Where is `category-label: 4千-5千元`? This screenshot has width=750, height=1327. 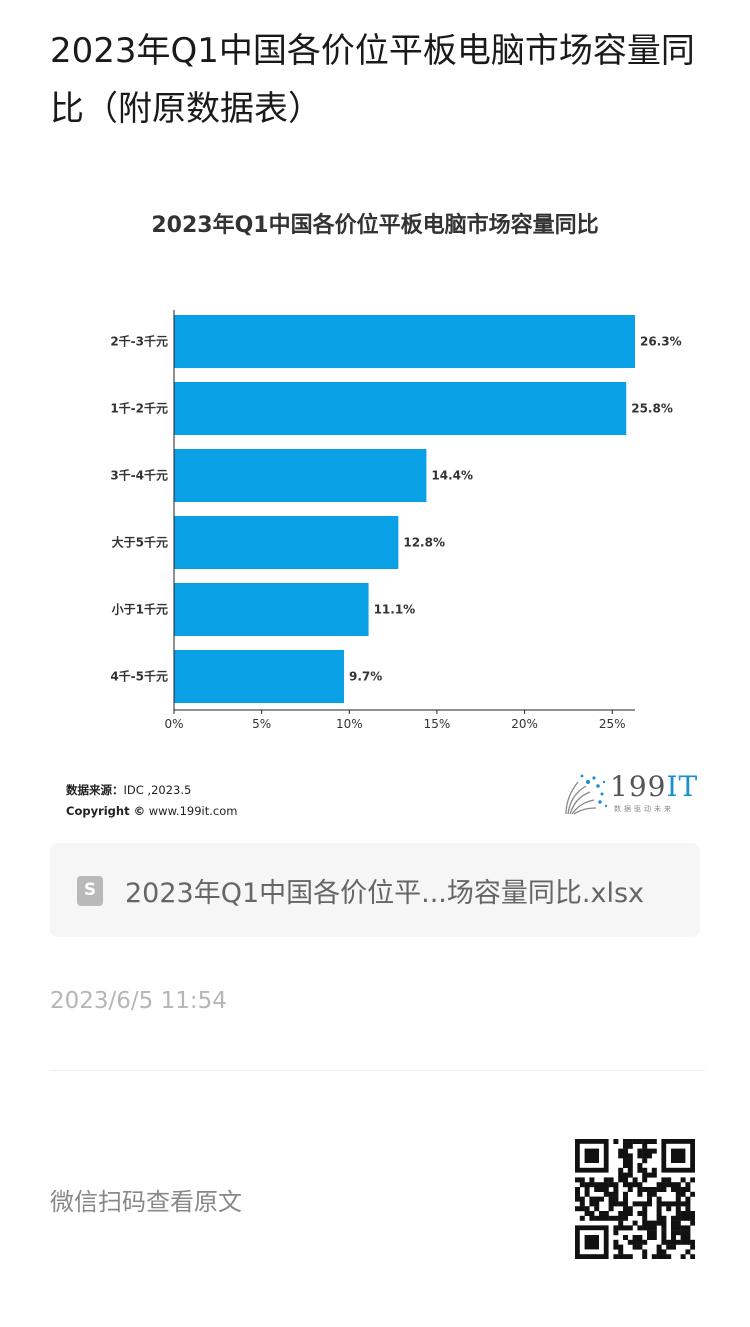 category-label: 4千-5千元 is located at coordinates (139, 676).